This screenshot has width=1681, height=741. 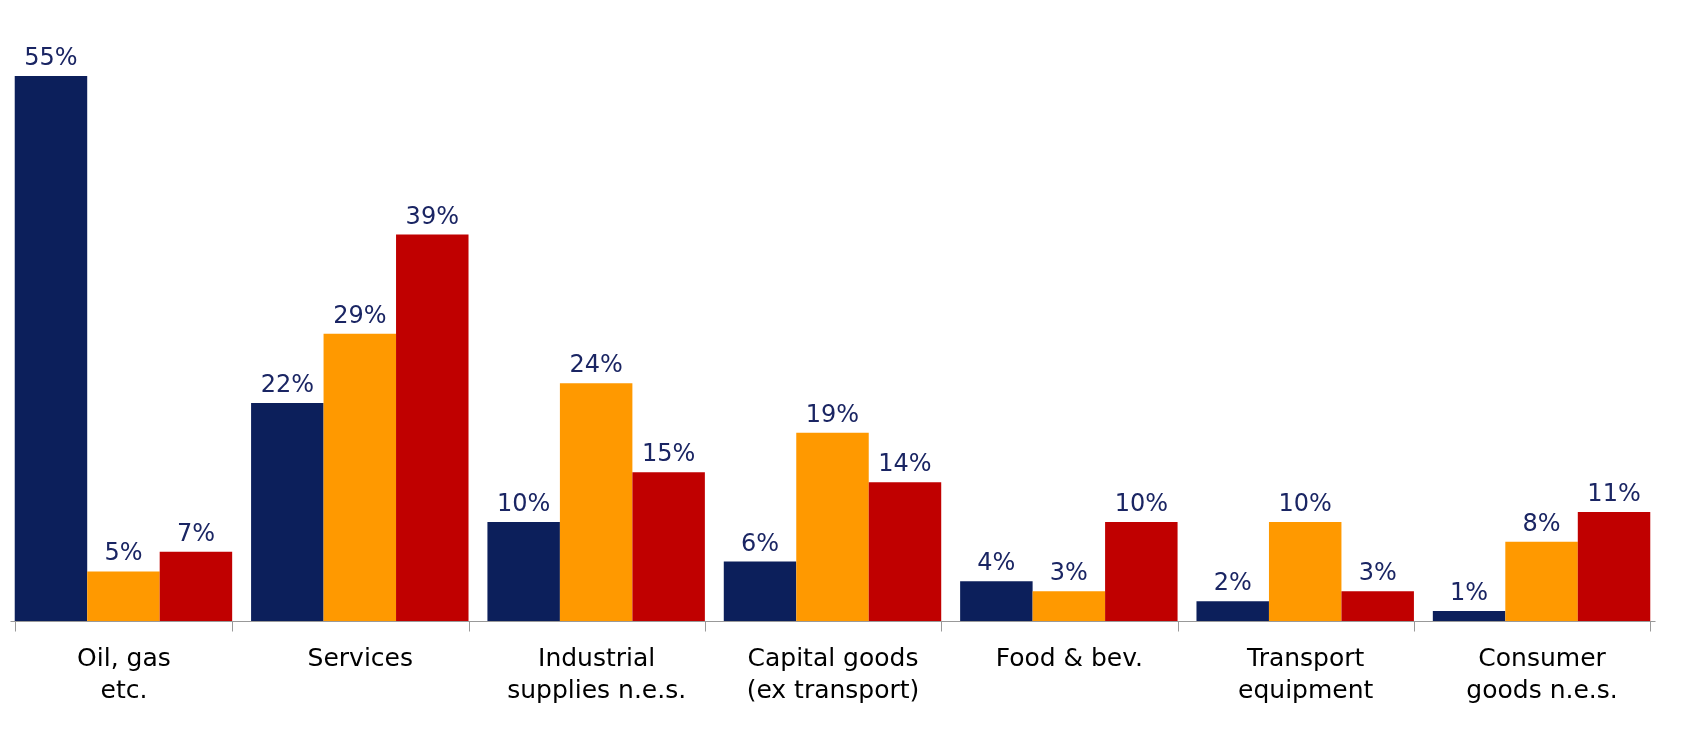 I want to click on data-label: 11%, so click(x=1614, y=493).